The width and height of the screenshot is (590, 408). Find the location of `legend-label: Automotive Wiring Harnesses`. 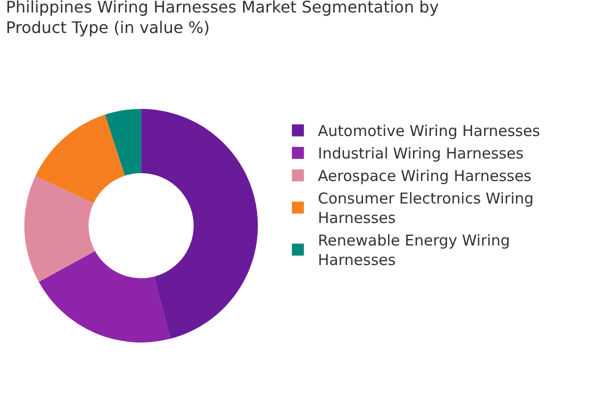

legend-label: Automotive Wiring Harnesses is located at coordinates (429, 131).